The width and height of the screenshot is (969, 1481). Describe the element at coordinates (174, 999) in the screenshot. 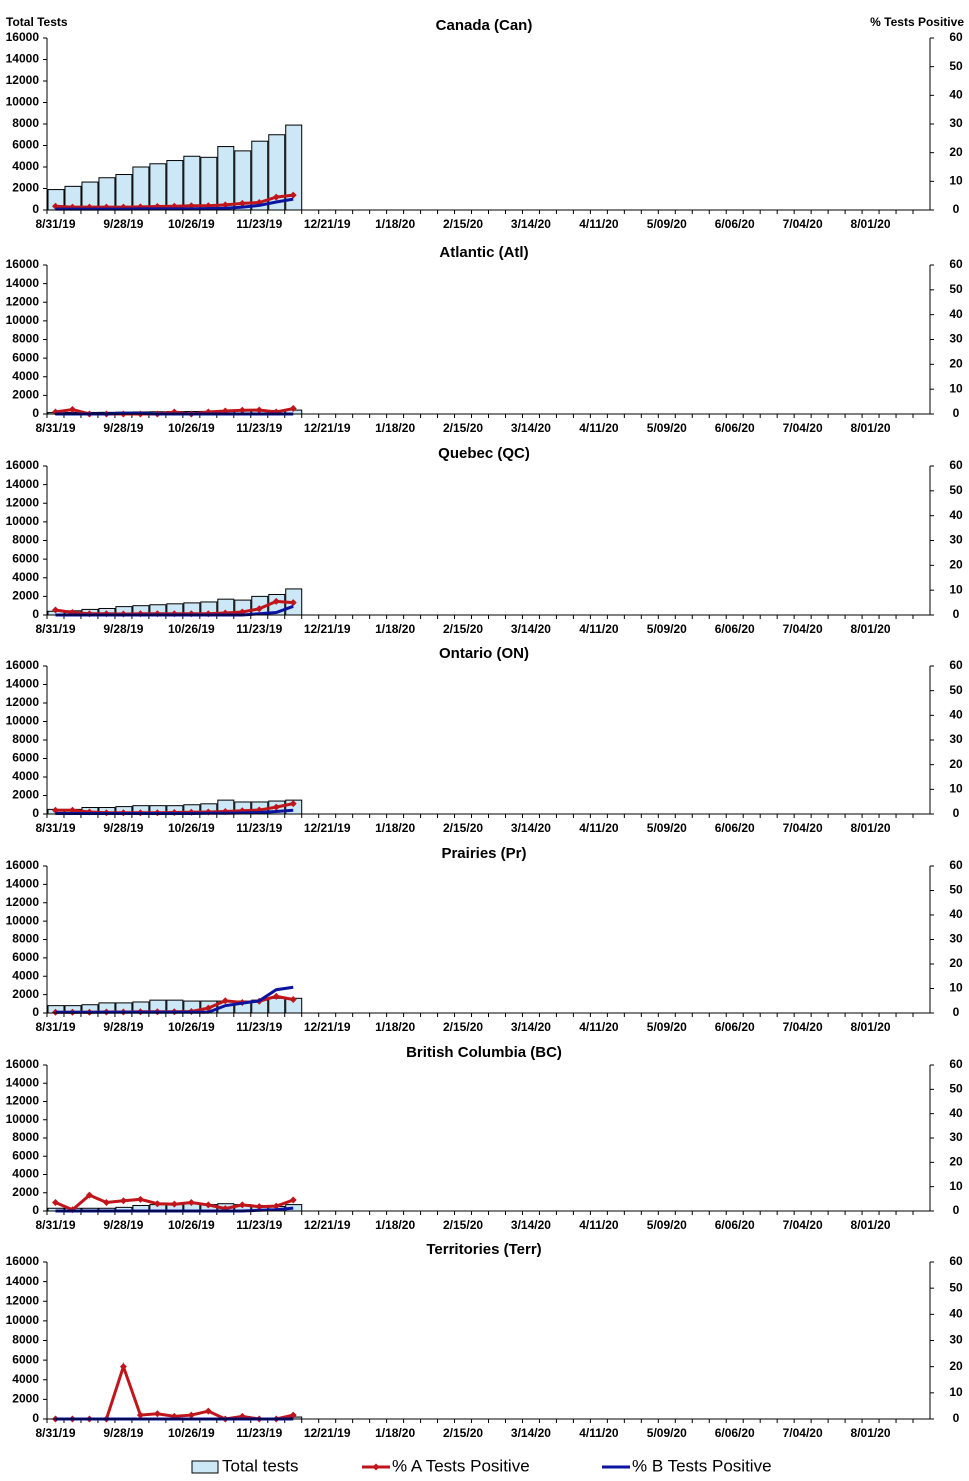

I see `line` at that location.